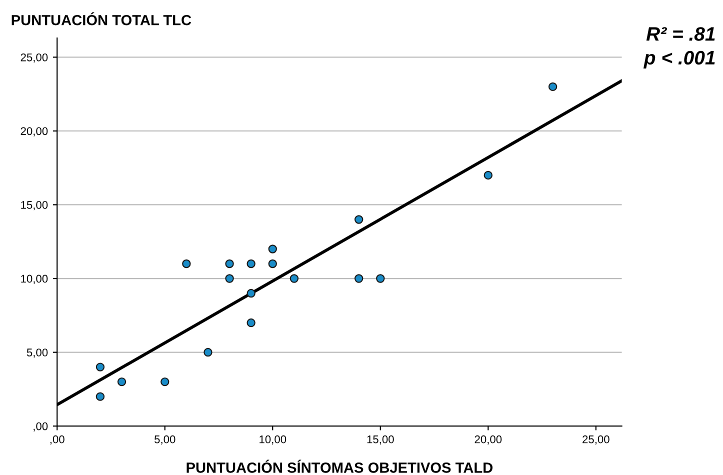  What do you see at coordinates (596, 440) in the screenshot?
I see `x-tick-label: 25,00` at bounding box center [596, 440].